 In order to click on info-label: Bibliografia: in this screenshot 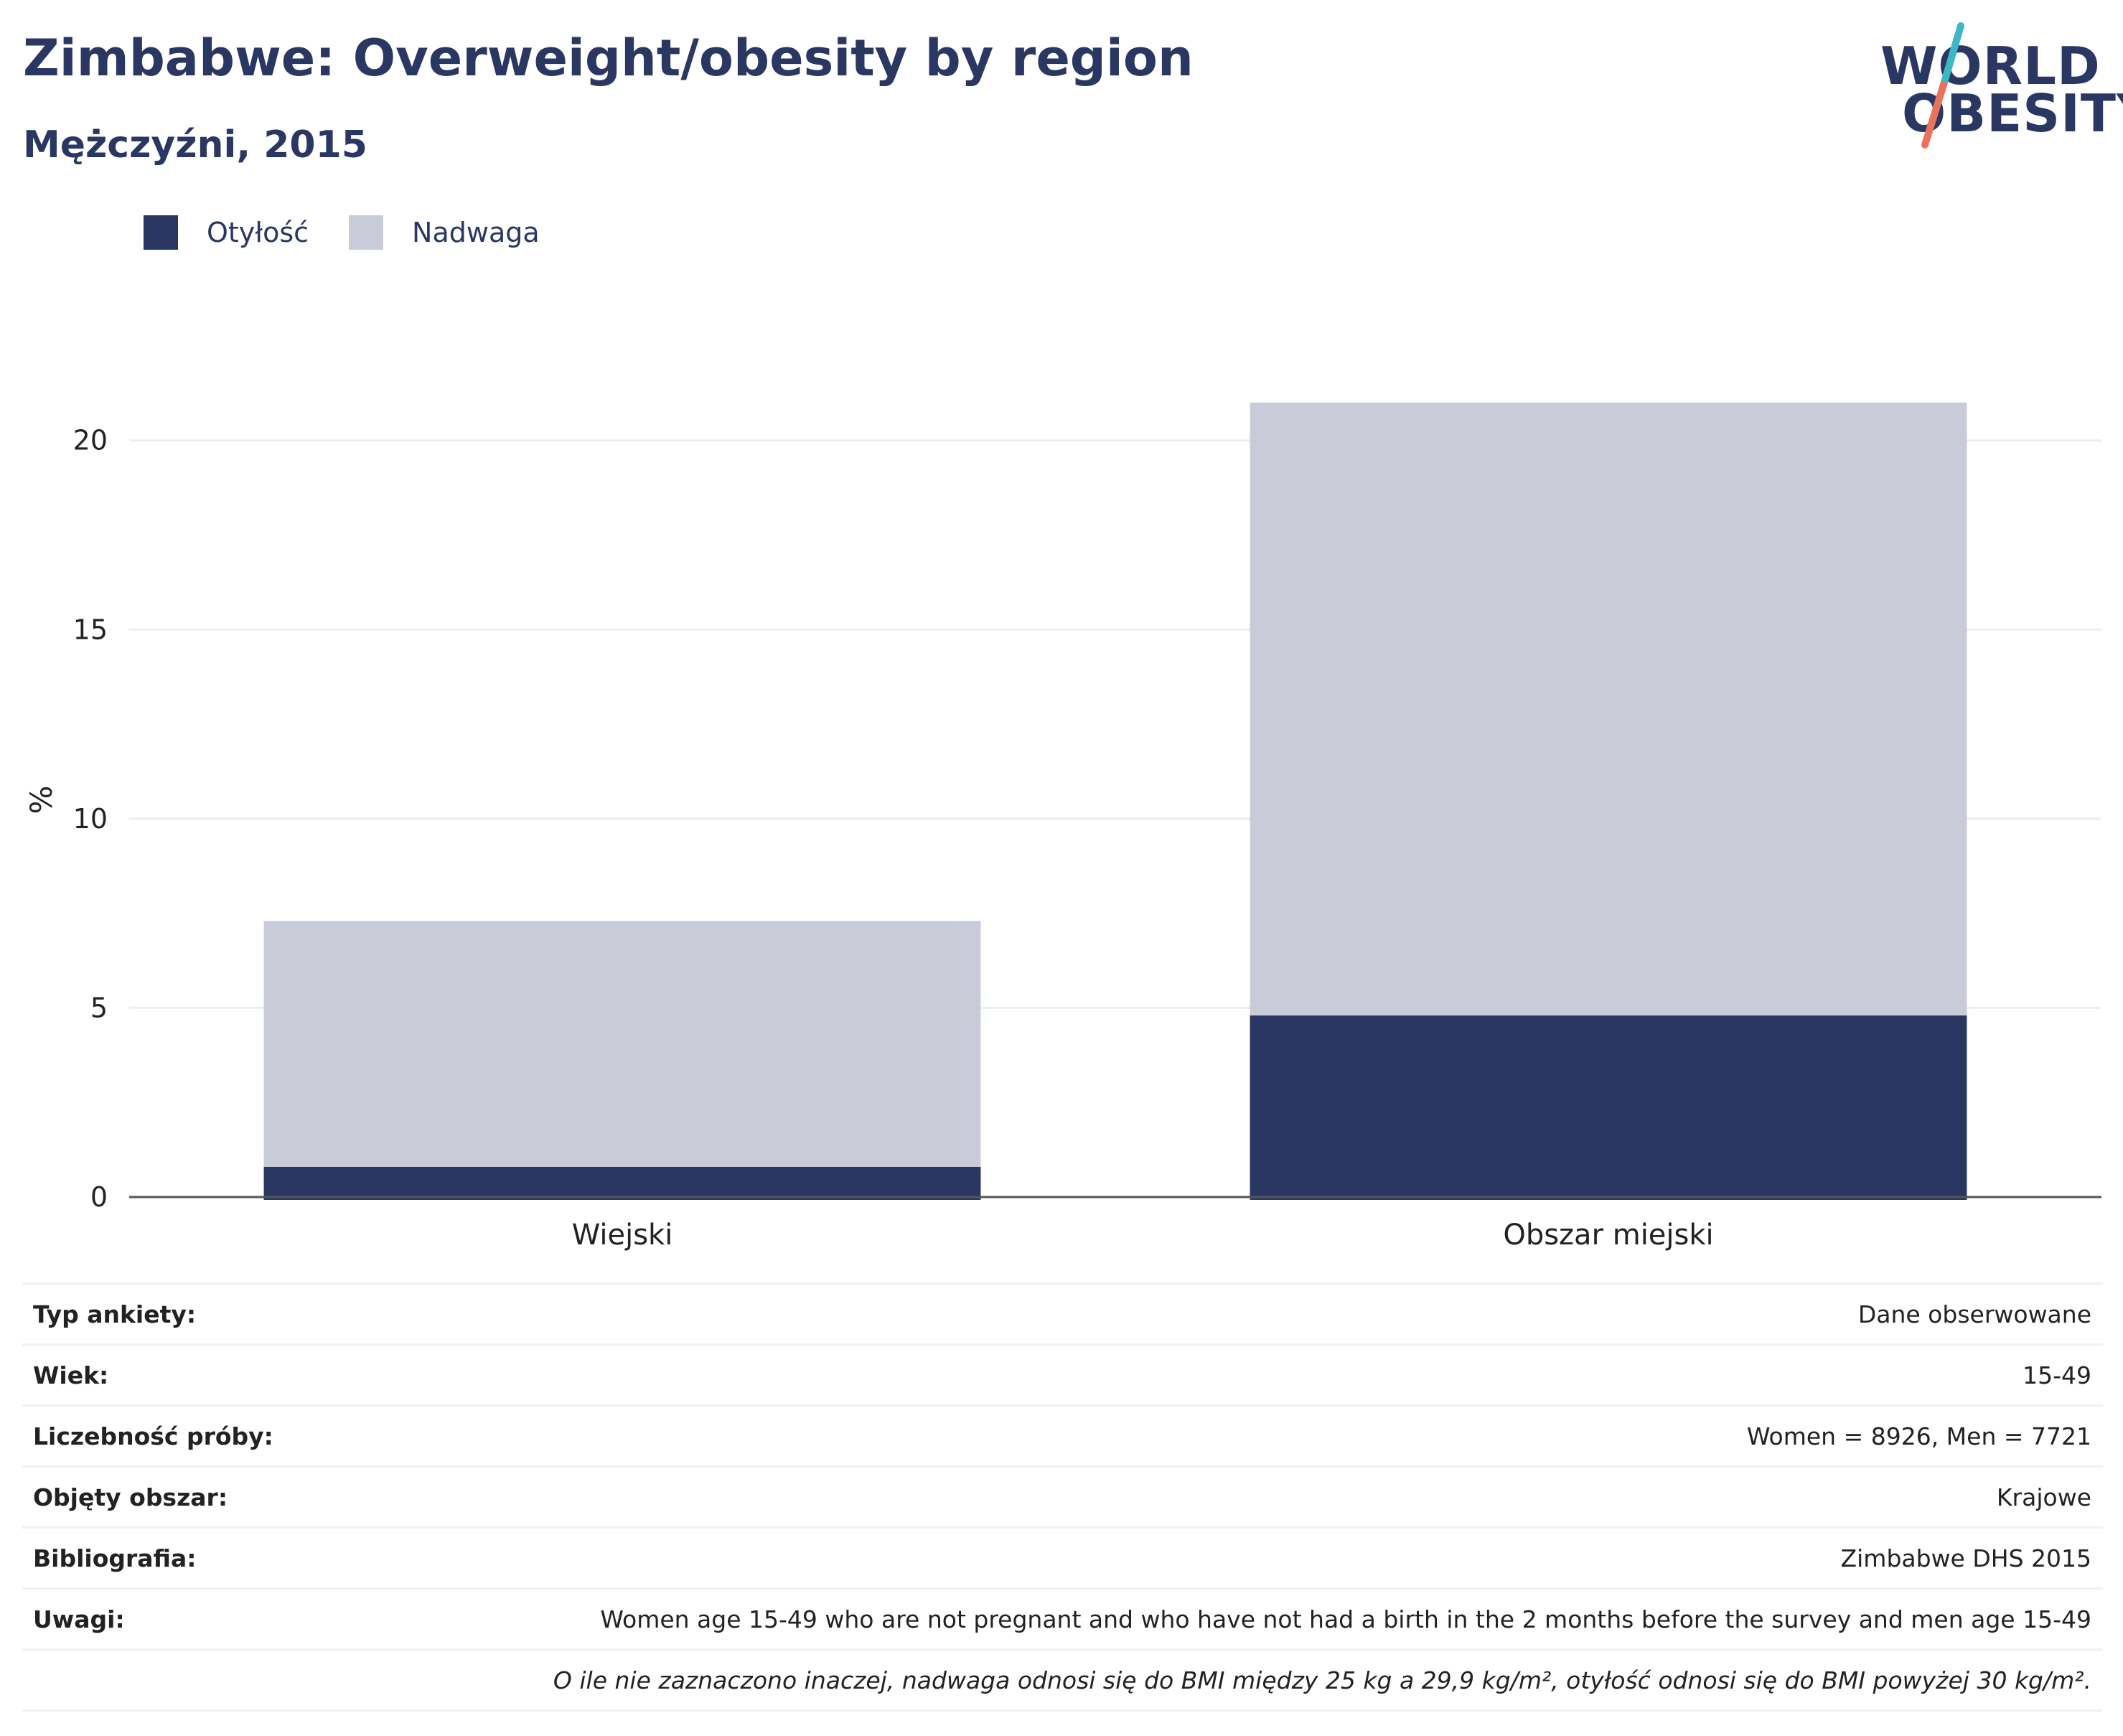, I will do `click(172, 1557)`.